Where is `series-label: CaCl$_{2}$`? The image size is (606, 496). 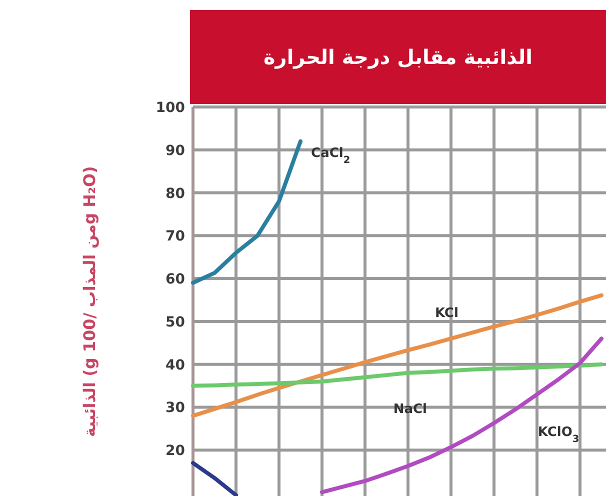 series-label: CaCl$_{2}$ is located at coordinates (330, 156).